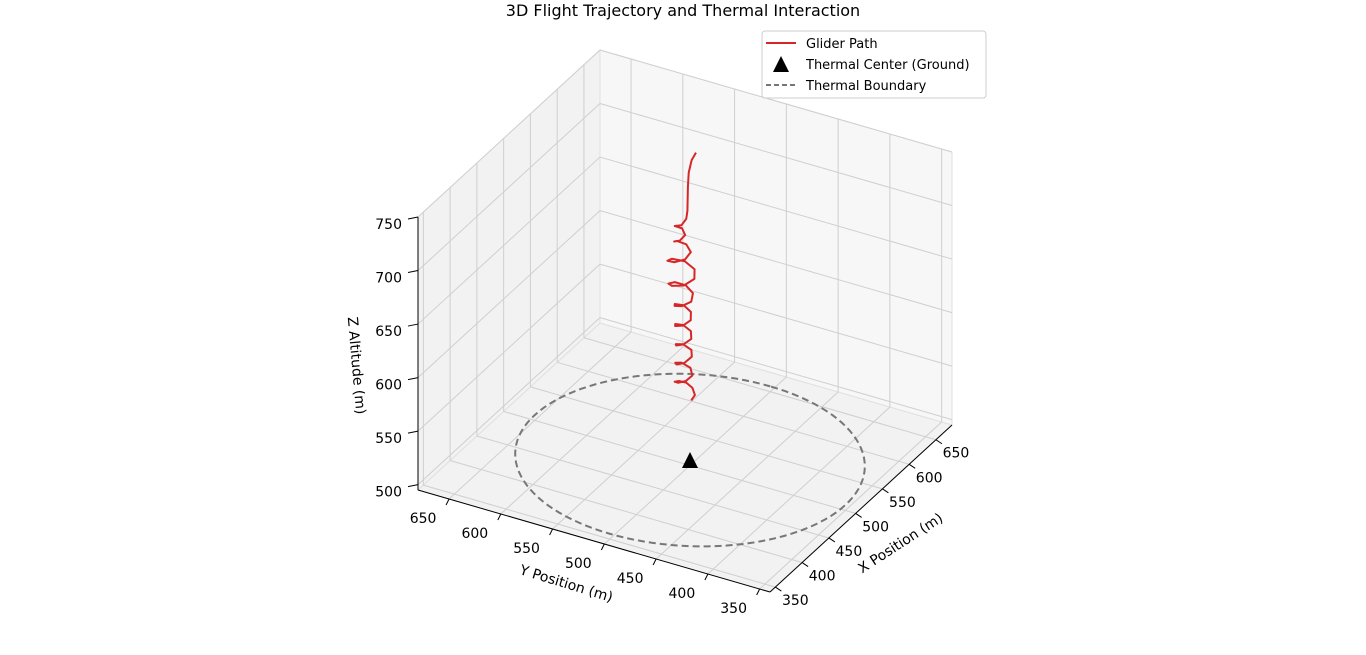 This screenshot has height=655, width=1366. What do you see at coordinates (388, 386) in the screenshot?
I see `z-tick-label: 600` at bounding box center [388, 386].